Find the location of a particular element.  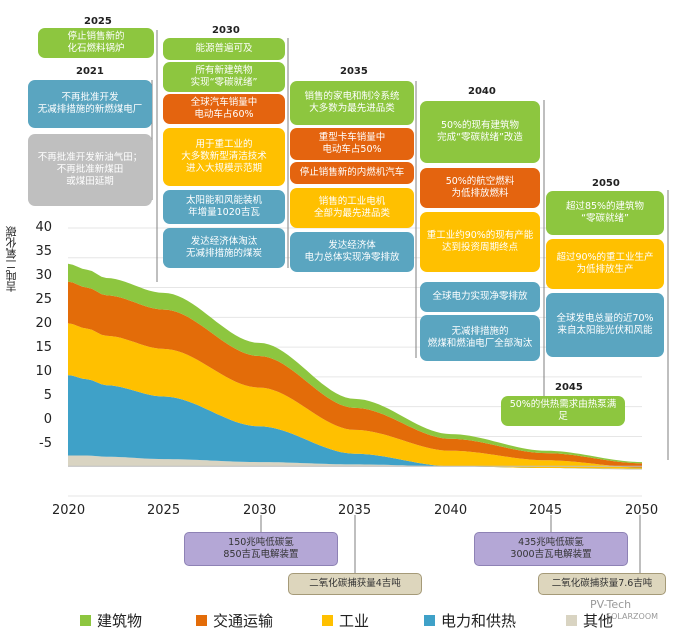

milestone-2040-buildings: 50%的现有建筑物 完成“零碳就绪”改造 is located at coordinates (480, 132).